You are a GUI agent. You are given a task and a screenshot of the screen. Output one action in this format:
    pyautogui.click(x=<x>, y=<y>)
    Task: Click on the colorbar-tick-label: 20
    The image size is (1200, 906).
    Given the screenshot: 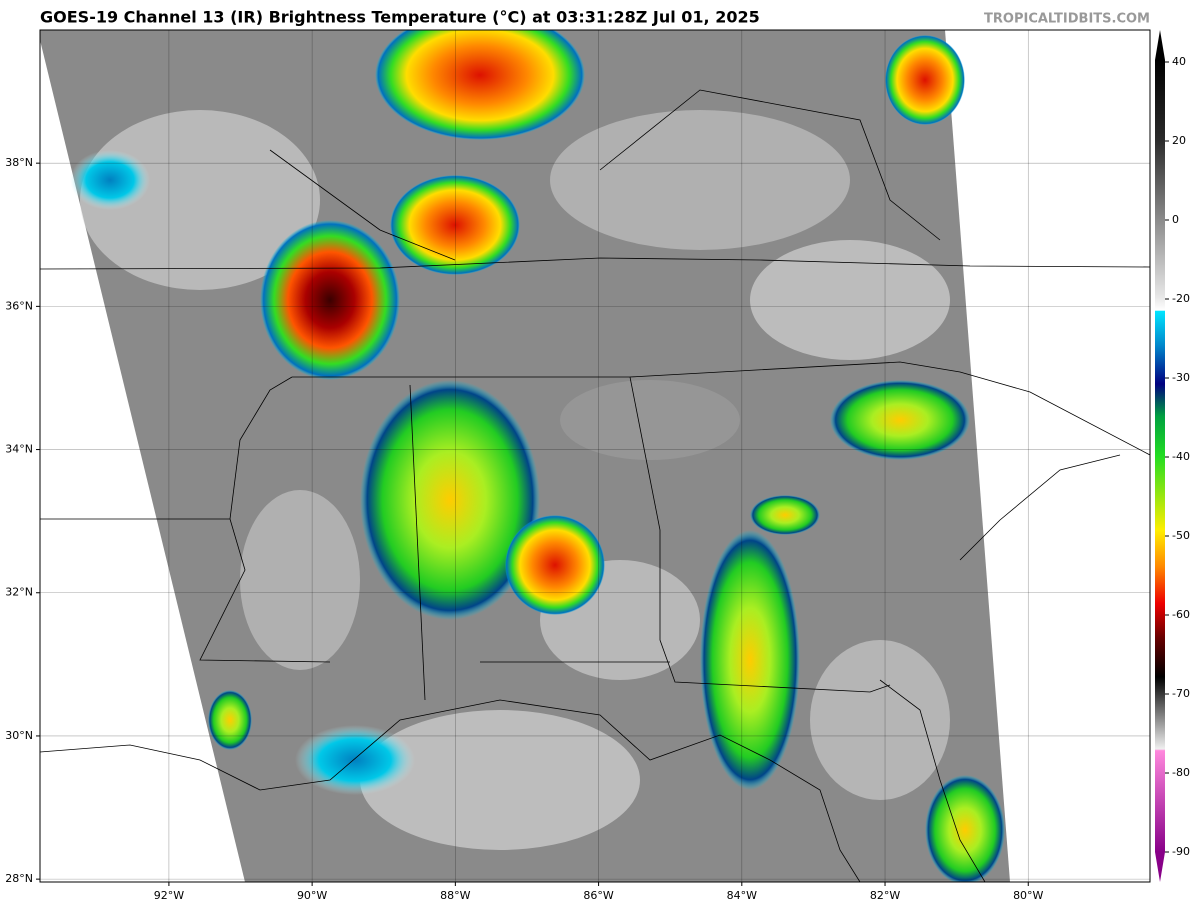 What is the action you would take?
    pyautogui.click(x=1179, y=140)
    